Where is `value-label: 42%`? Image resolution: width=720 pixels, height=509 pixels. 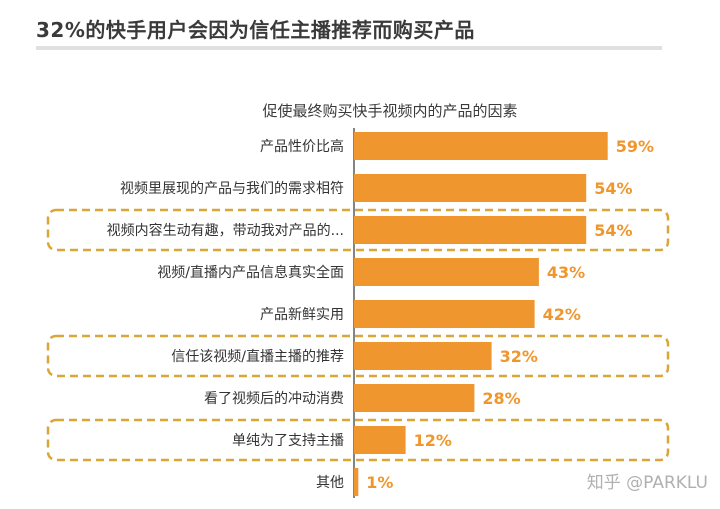
value-label: 42% is located at coordinates (562, 314).